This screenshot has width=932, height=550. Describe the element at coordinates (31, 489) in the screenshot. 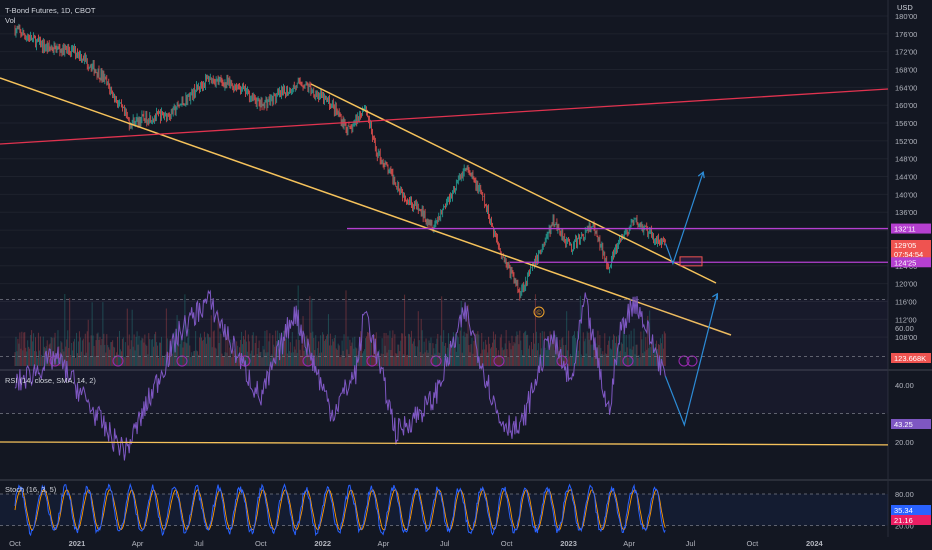

I see `stoch-title: Stoch (16, 3, 5)` at that location.